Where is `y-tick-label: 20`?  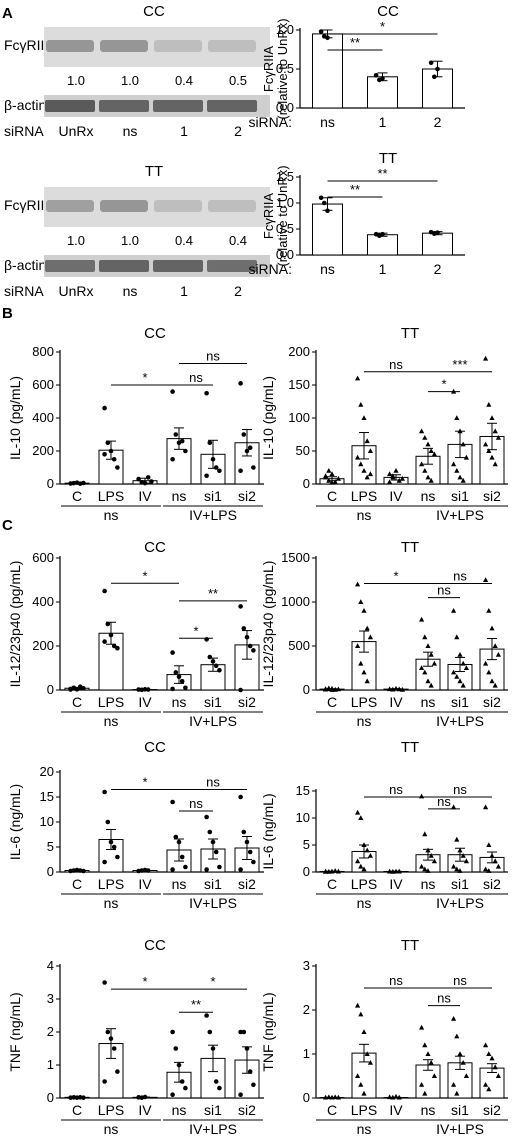 y-tick-label: 20 is located at coordinates (47, 771).